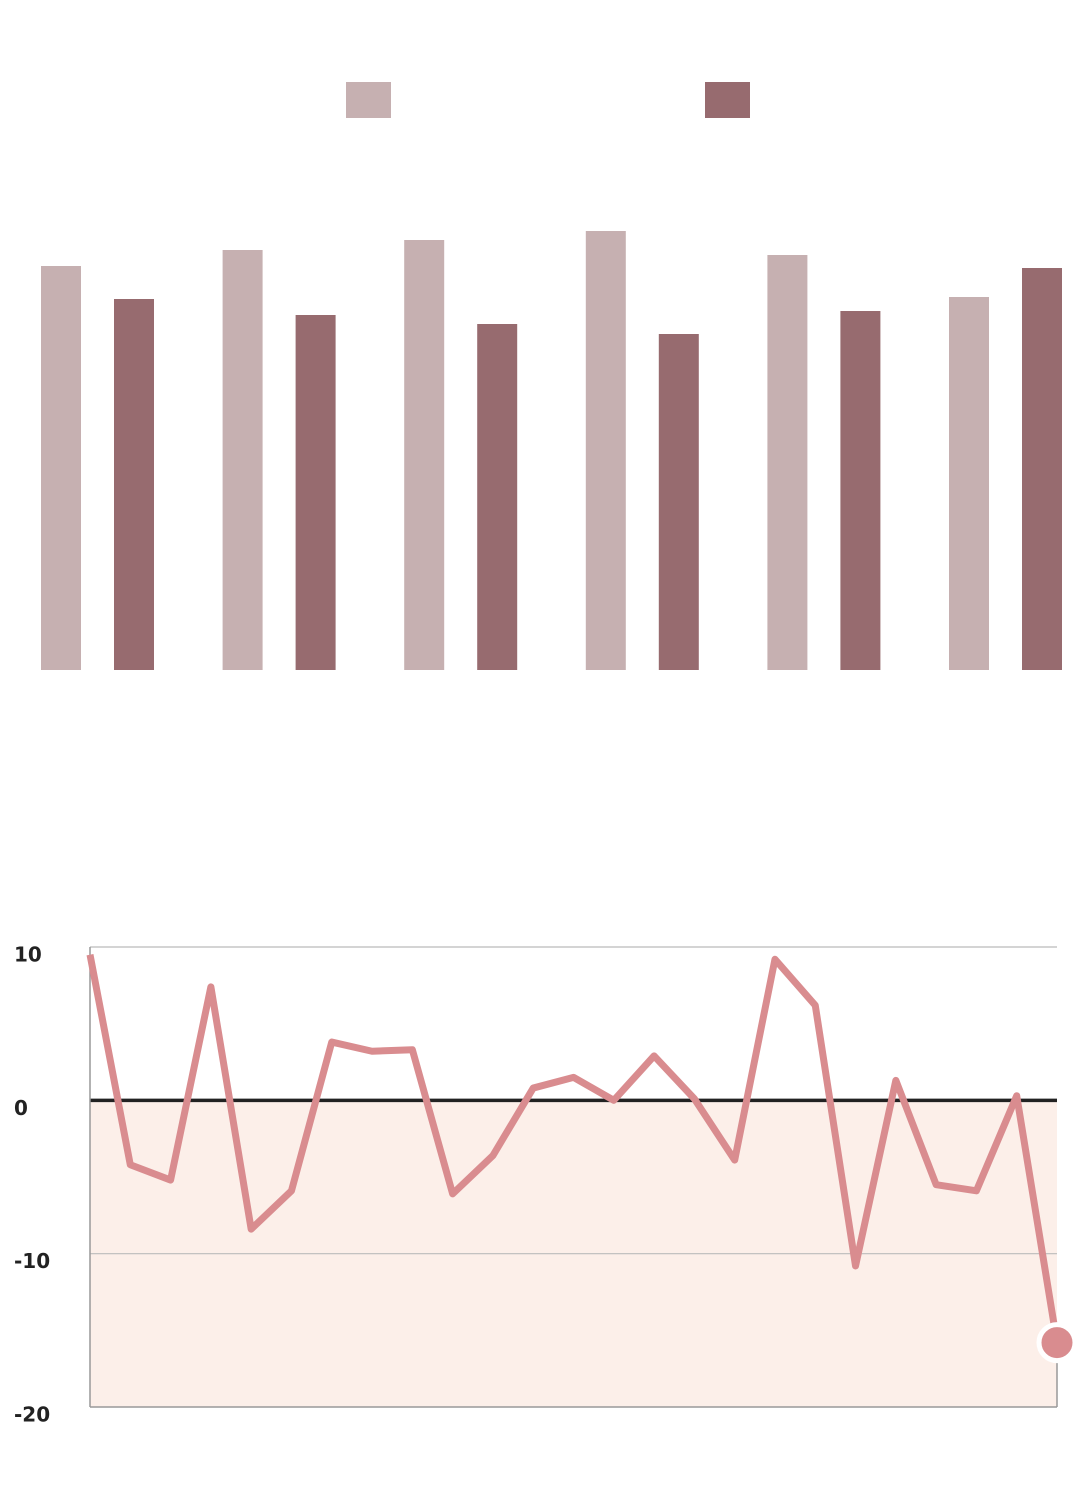  I want to click on y-tick-label: -10, so click(32, 1261).